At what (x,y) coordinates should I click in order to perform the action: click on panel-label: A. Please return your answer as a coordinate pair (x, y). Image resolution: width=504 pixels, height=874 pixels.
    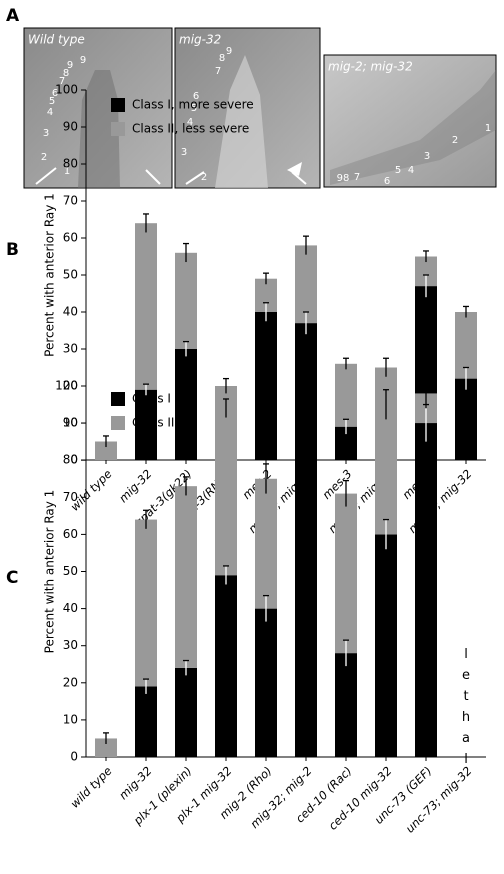
    Looking at the image, I should click on (13, 16).